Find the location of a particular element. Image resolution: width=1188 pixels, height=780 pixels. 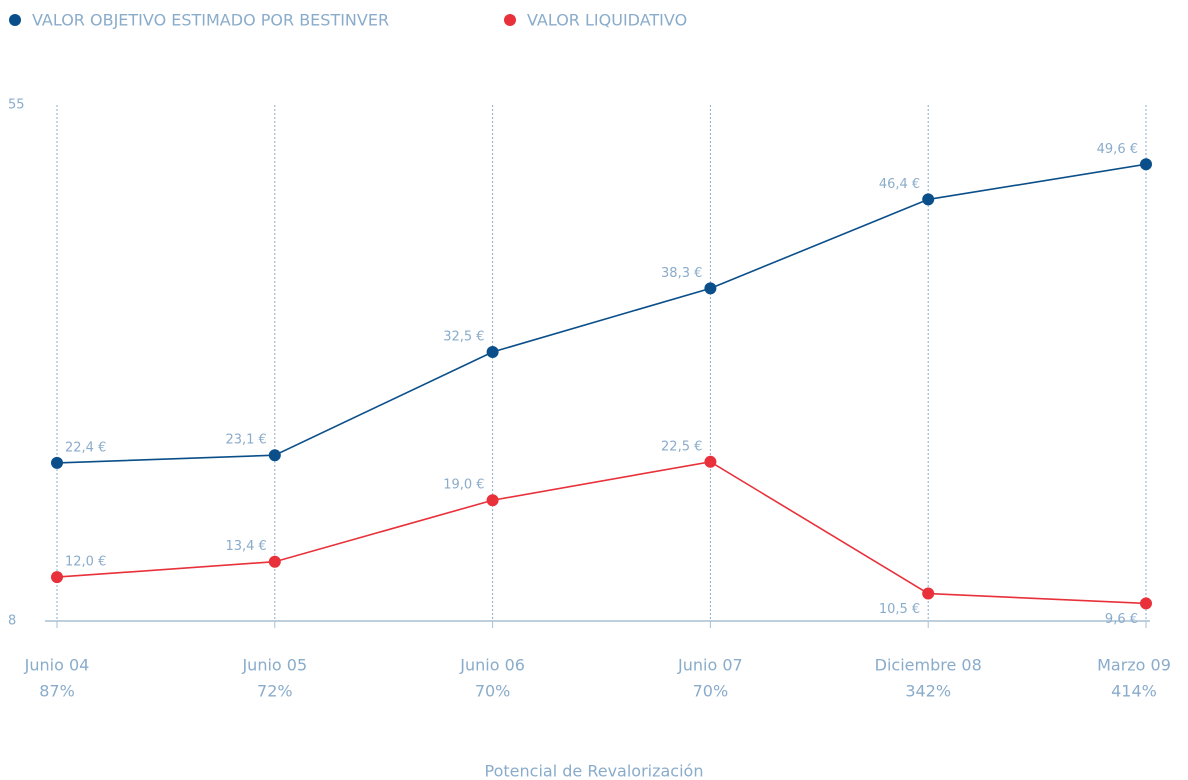

x-tick-sublabel: 72% is located at coordinates (275, 691).